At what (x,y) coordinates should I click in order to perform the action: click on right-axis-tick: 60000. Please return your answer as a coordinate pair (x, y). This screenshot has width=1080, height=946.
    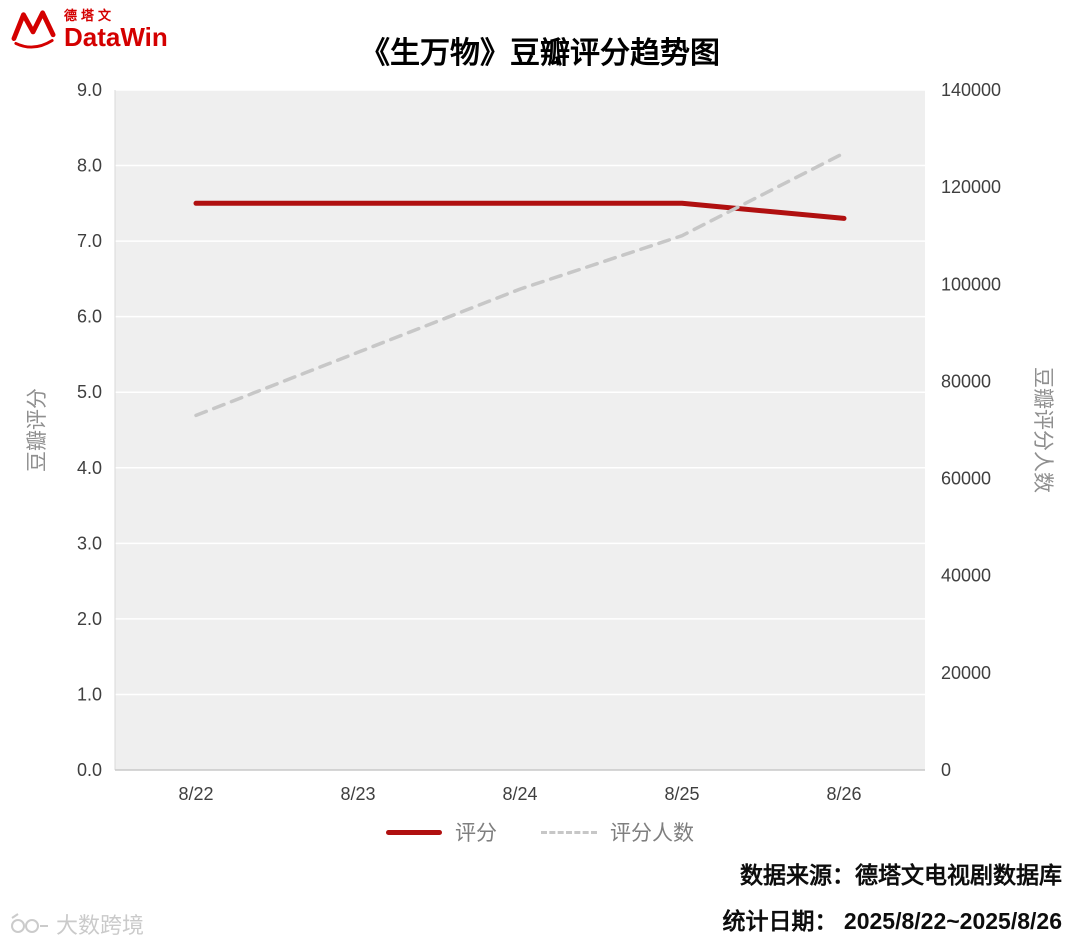
    Looking at the image, I should click on (966, 479).